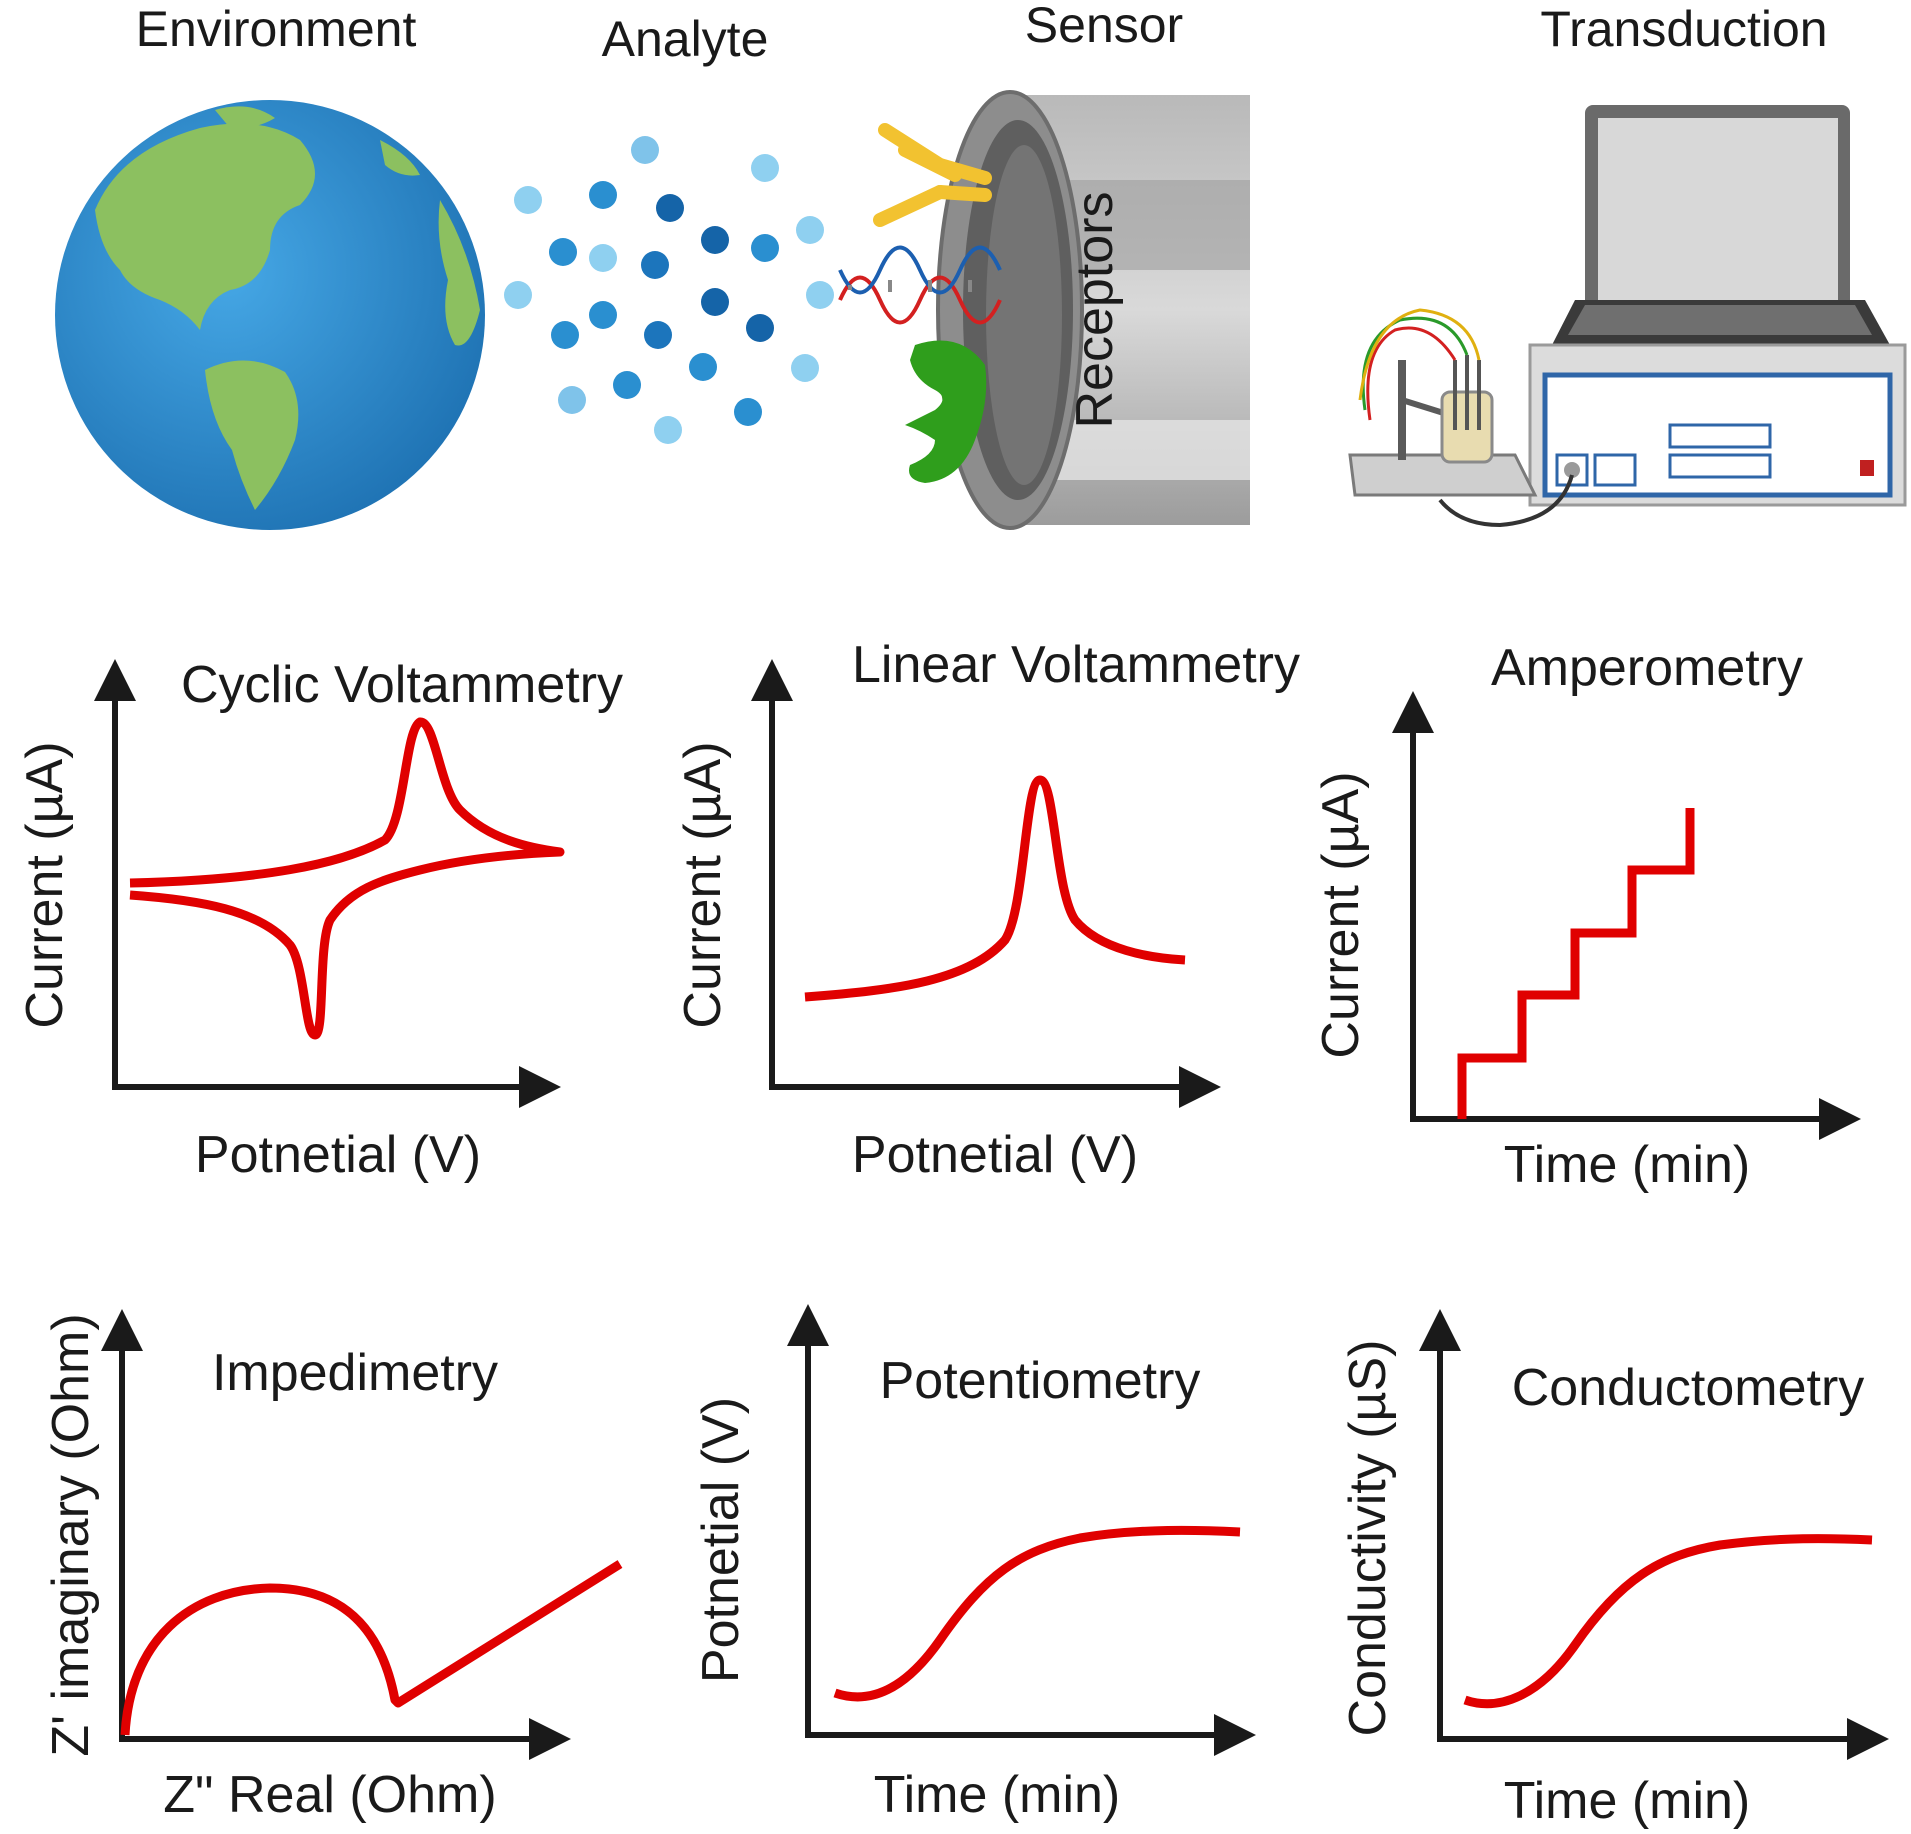 This screenshot has width=1911, height=1834. I want to click on lsv-ylabel: Current (µA), so click(703, 884).